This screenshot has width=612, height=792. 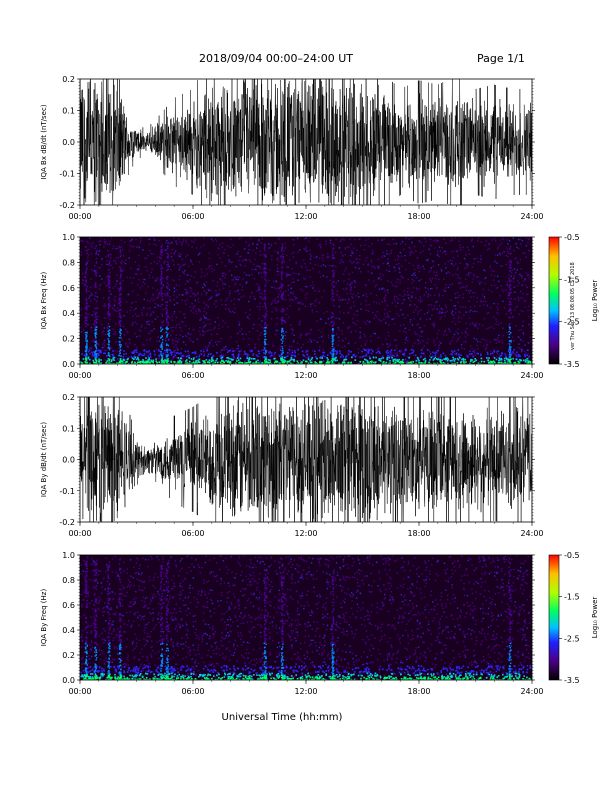 I want to click on y-axis-label: IQA By dB/dt (nT/sec), so click(x=44, y=459).